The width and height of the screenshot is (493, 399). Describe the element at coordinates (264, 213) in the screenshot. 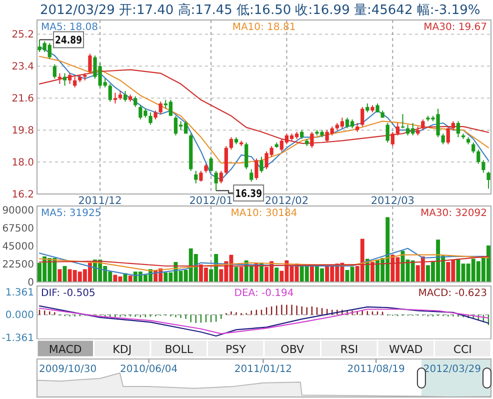

I see `text: MA10: 30184` at that location.